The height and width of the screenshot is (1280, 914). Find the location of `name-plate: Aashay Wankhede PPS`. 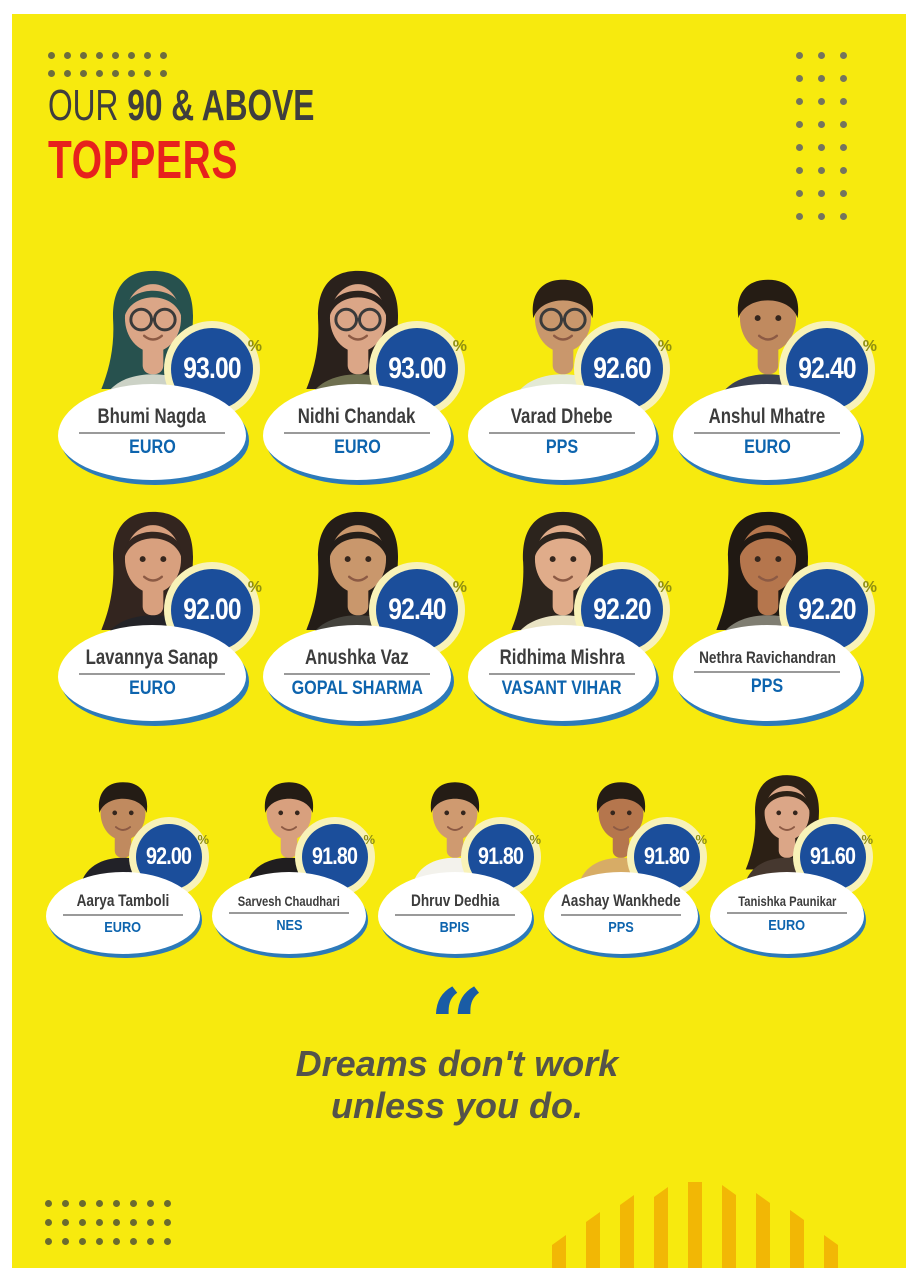

name-plate: Aashay Wankhede PPS is located at coordinates (621, 913).